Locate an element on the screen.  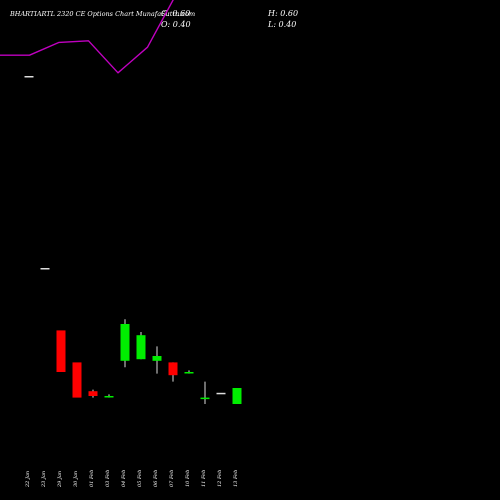
x-tick-label: 07 Feb is located at coordinates (172, 478).